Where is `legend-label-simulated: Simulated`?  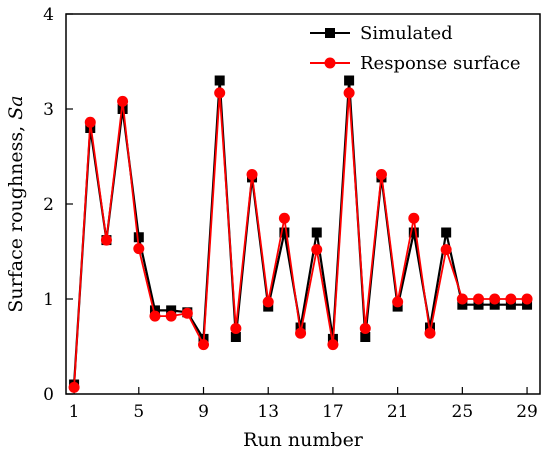 legend-label-simulated: Simulated is located at coordinates (406, 33).